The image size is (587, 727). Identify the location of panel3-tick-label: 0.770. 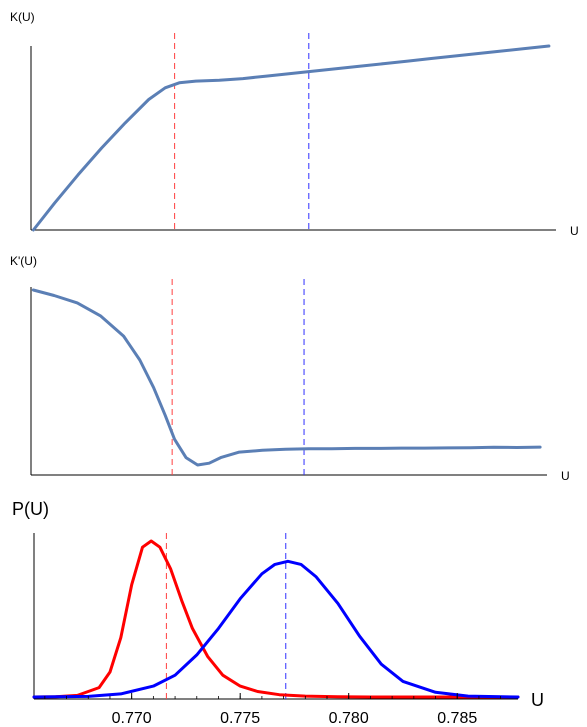
(132, 718).